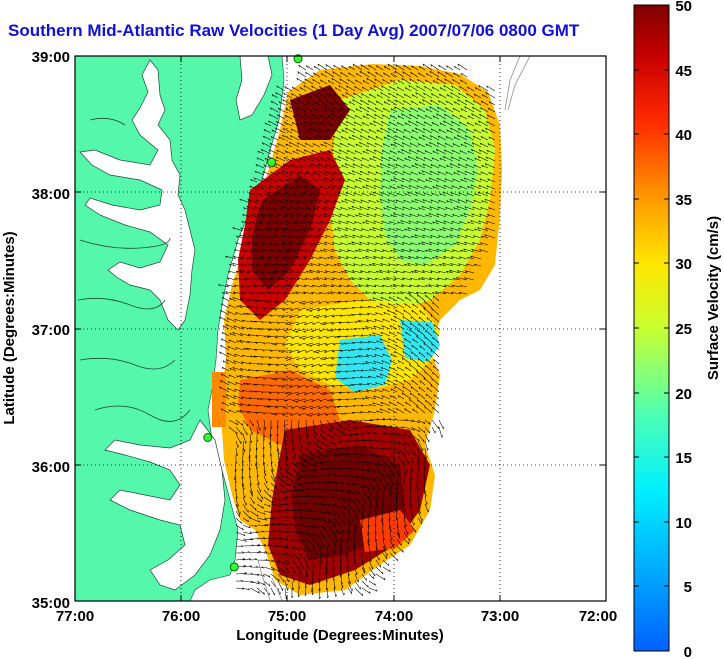 The height and width of the screenshot is (659, 724). Describe the element at coordinates (683, 264) in the screenshot. I see `colorbar-tick-label: 30` at that location.